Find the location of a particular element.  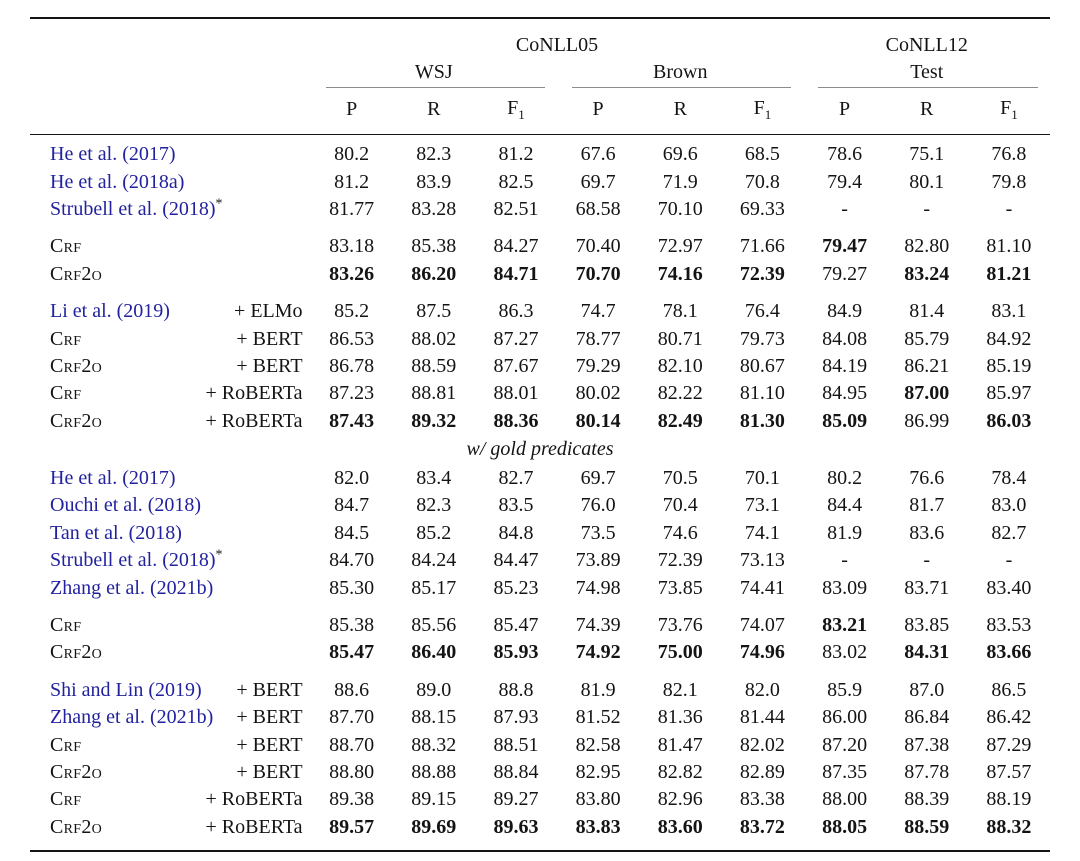

metric-cell: 79.47 is located at coordinates (845, 246).